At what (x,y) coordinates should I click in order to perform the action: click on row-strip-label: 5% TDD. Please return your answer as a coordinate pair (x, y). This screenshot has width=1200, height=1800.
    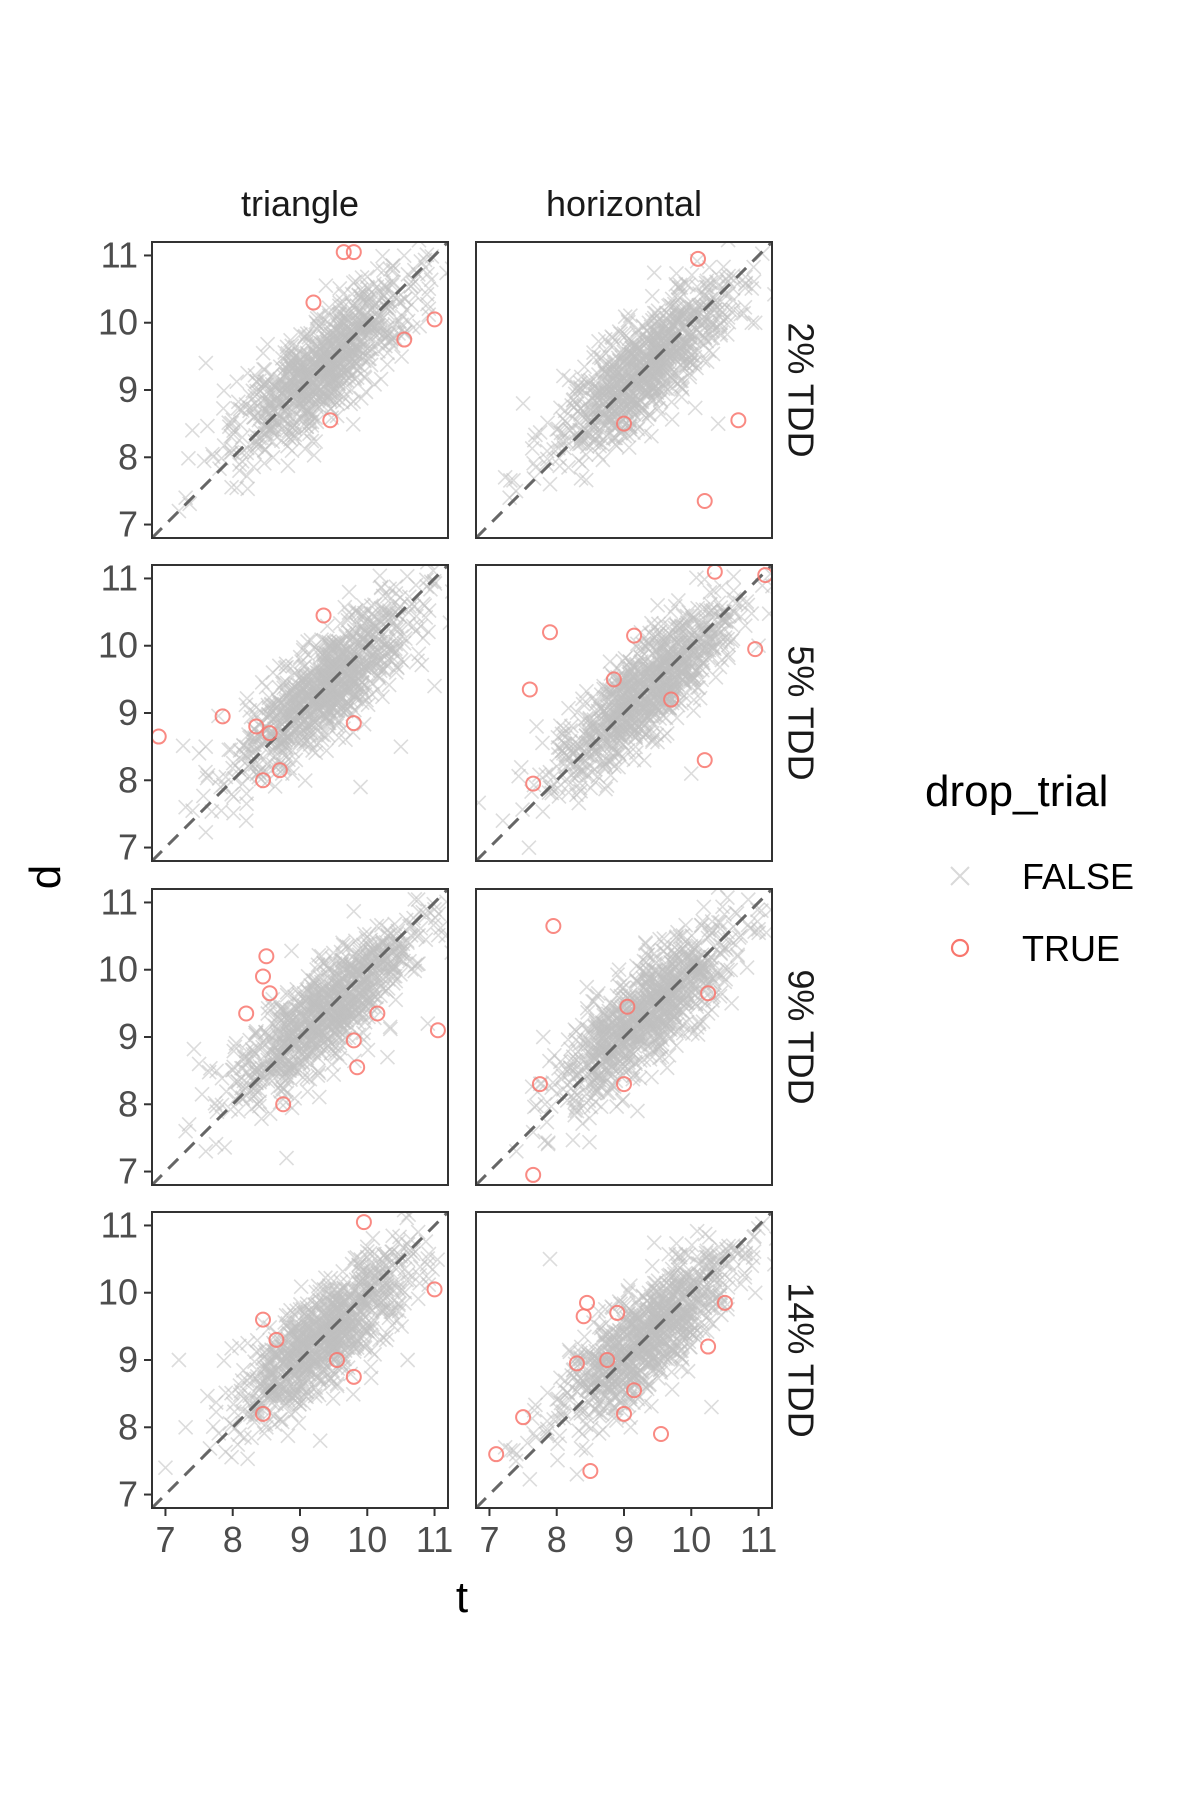
    Looking at the image, I should click on (800, 712).